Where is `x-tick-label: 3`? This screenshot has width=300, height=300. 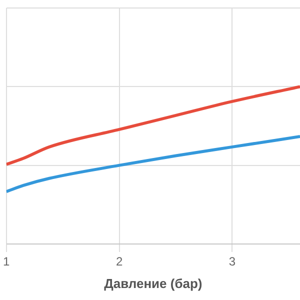 x-tick-label: 3 is located at coordinates (232, 261).